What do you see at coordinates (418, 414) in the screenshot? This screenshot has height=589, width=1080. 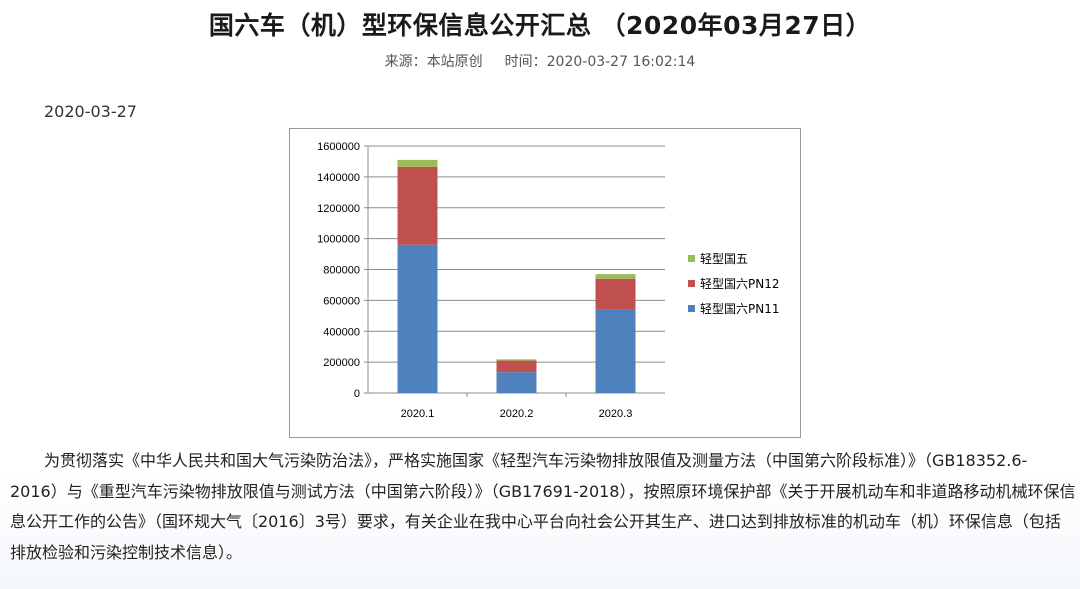 I see `x-tick-label: 2020.1` at bounding box center [418, 414].